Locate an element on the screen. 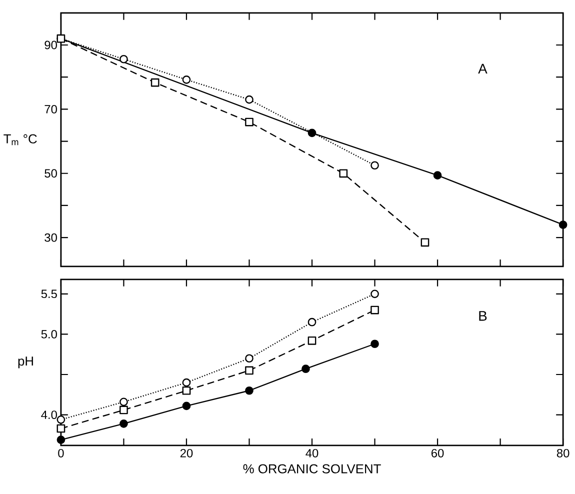  x-tick-label: 40 is located at coordinates (312, 453).